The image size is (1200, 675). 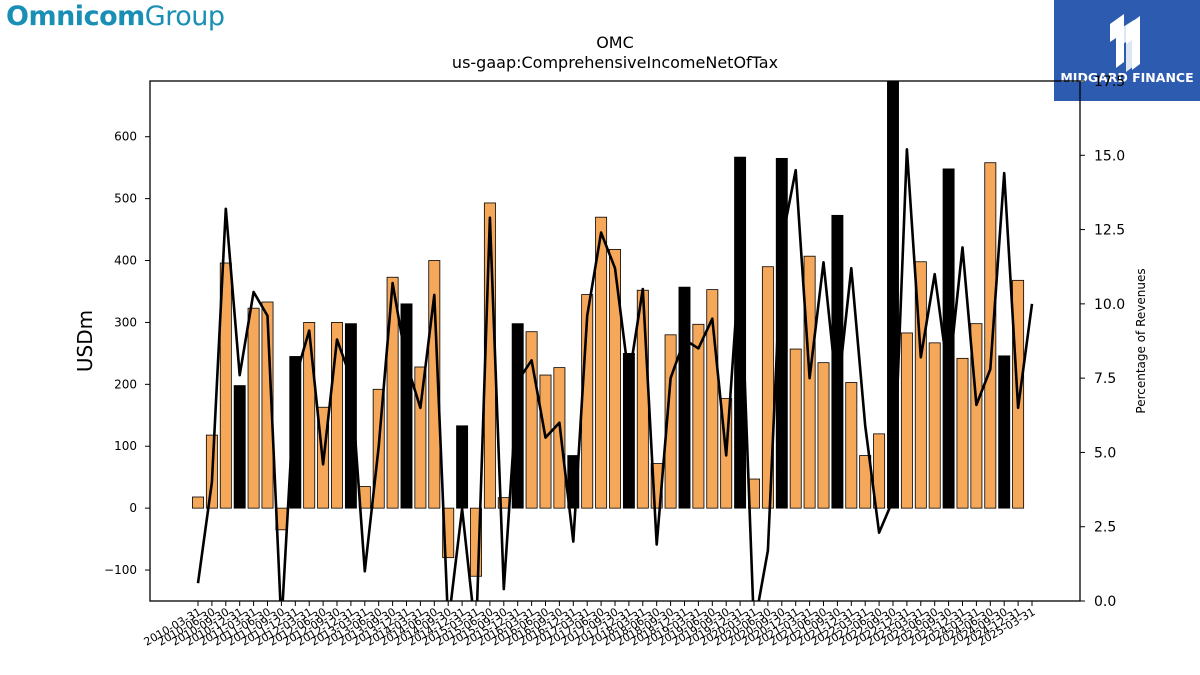 I want to click on y2-tick-label: 7.5, so click(x=1105, y=379).